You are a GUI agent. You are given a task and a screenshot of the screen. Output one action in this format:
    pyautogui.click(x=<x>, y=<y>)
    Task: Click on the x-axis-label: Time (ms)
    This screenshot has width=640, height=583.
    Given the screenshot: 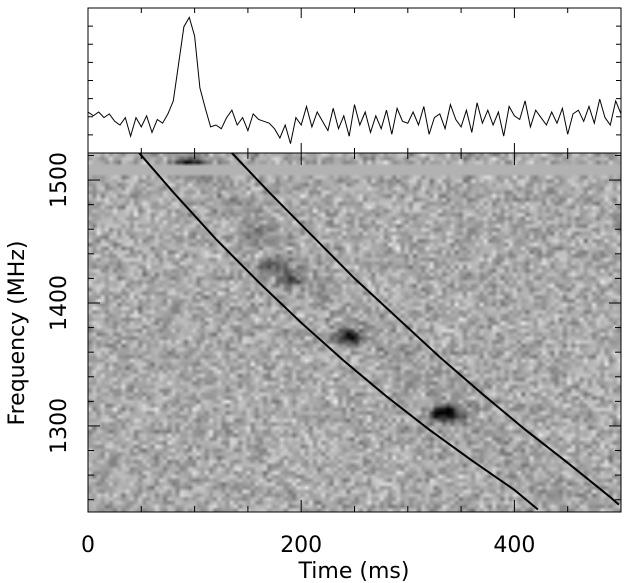 What is the action you would take?
    pyautogui.click(x=354, y=571)
    